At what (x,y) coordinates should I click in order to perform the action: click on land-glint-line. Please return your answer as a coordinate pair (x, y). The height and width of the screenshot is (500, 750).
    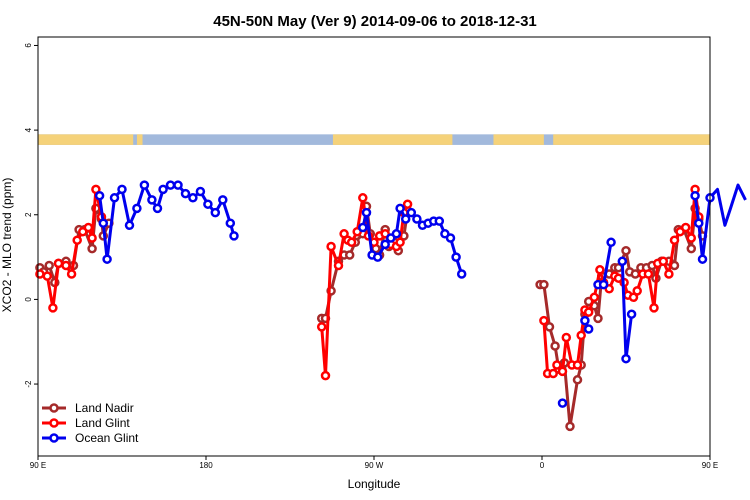
    Looking at the image, I should click on (71, 248).